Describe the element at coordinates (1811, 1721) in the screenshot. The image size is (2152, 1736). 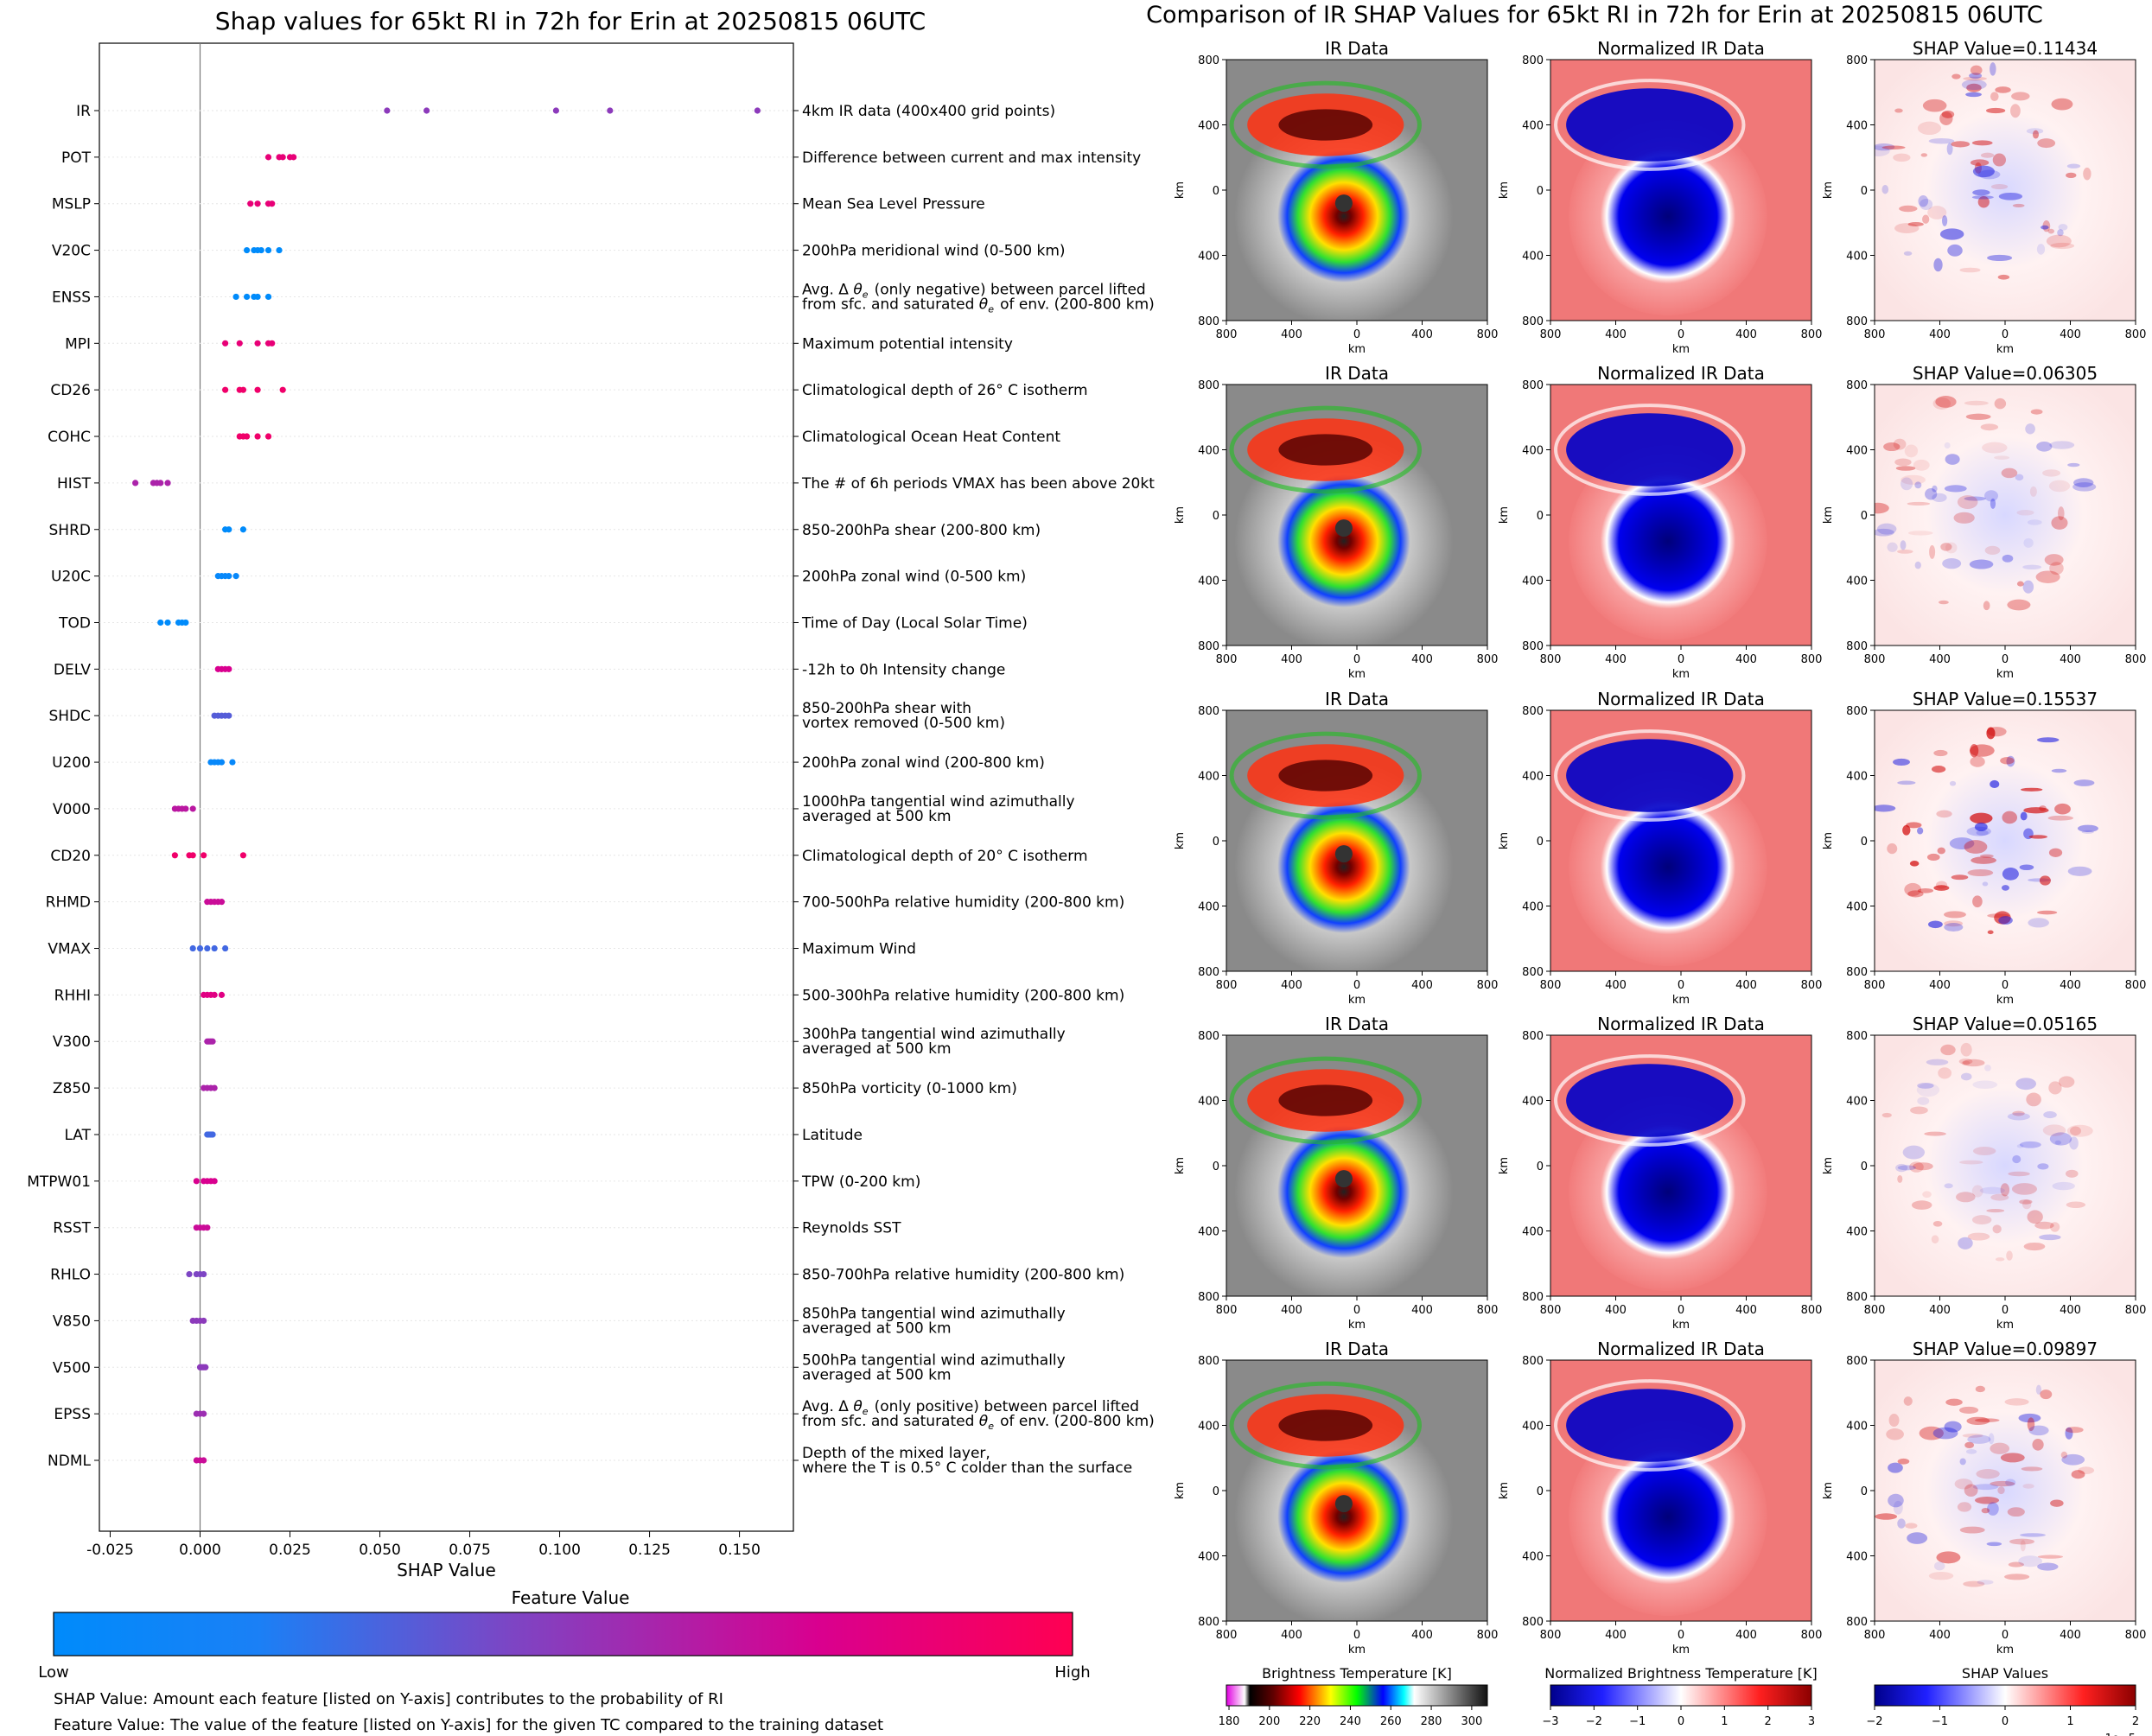
I see `colorbar-tick-label: 3` at that location.